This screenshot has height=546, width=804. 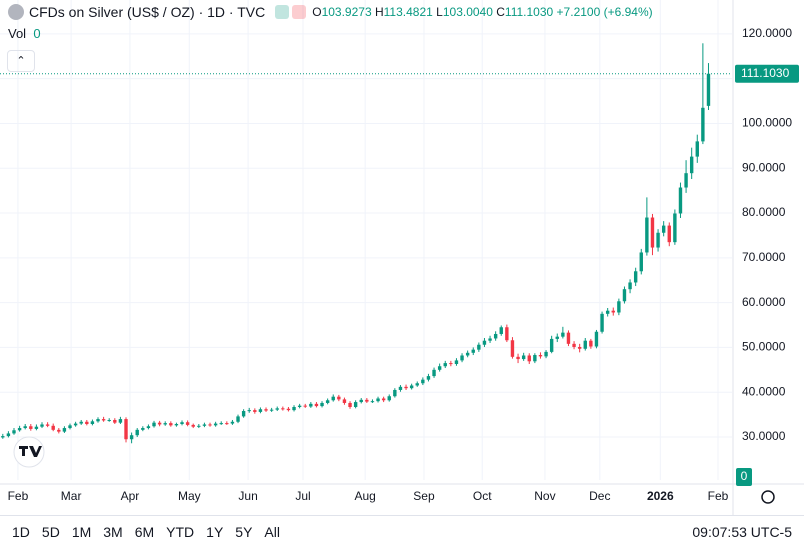 I want to click on range-button: 6M, so click(x=144, y=531).